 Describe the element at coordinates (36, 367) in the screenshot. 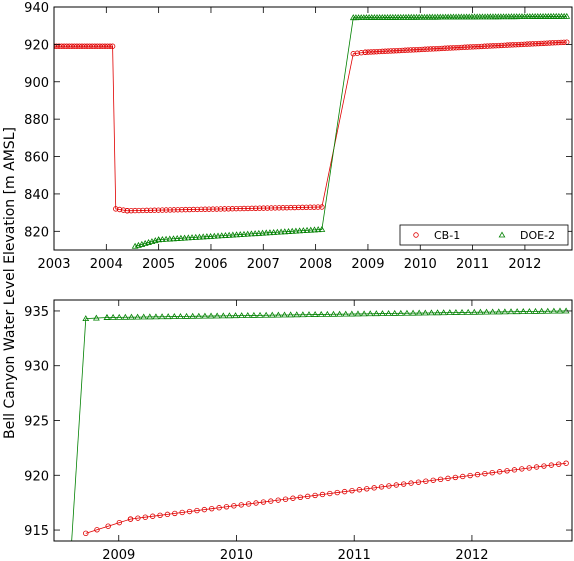

I see `y-tick-label: 930` at that location.